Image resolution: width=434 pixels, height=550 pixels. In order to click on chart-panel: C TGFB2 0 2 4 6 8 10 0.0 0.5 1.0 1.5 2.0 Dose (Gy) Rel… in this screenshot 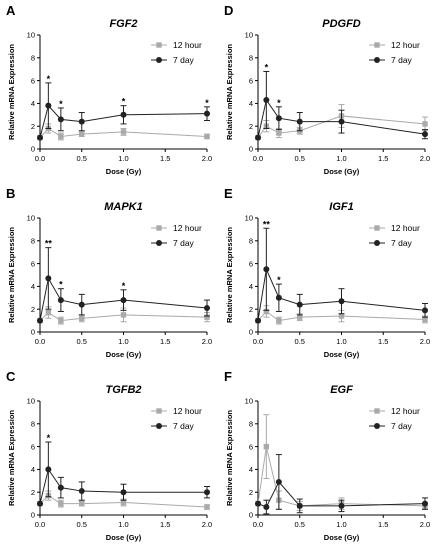, I will do `click(109, 455)`.